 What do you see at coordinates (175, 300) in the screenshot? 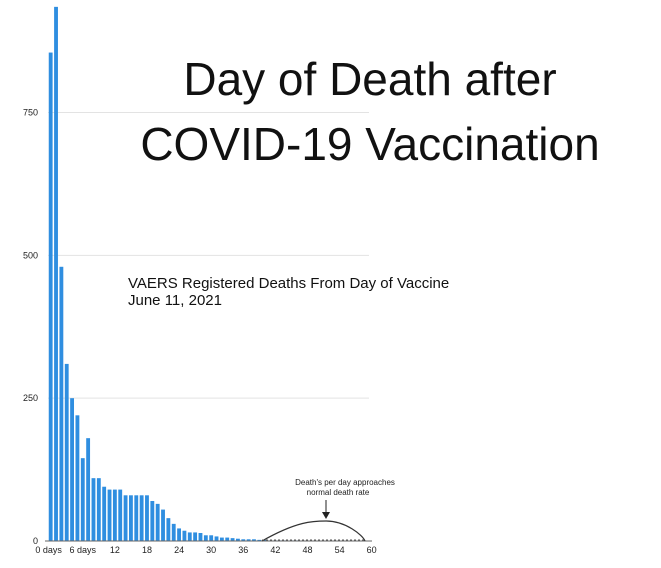
I see `chart-subtitle-line-2: June 11, 2021` at bounding box center [175, 300].